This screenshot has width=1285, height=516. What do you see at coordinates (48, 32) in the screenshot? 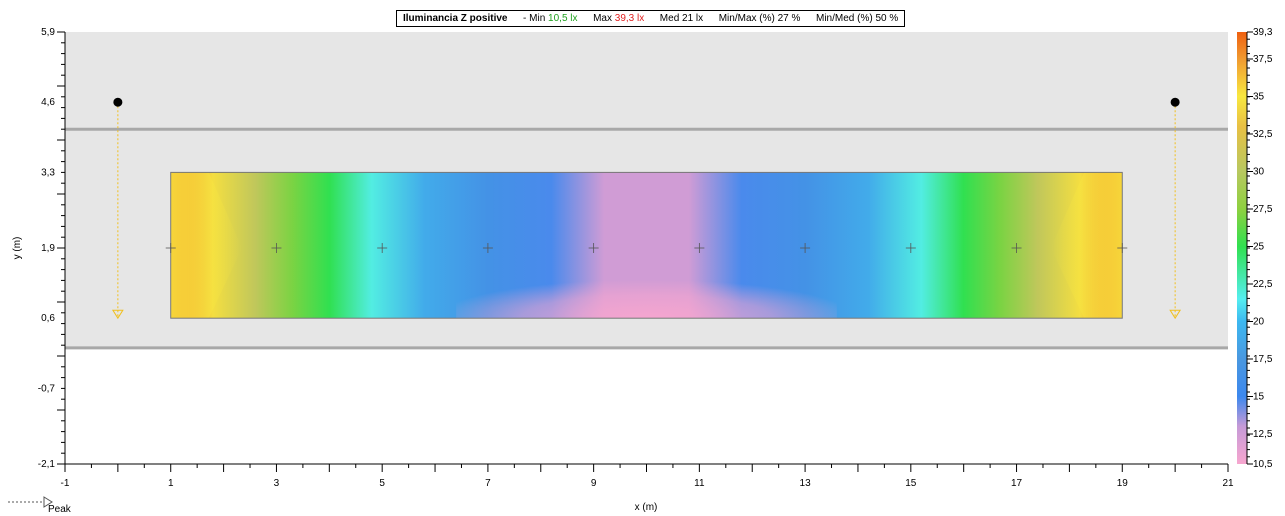
I see `y-tick-label: 5,9` at bounding box center [48, 32].